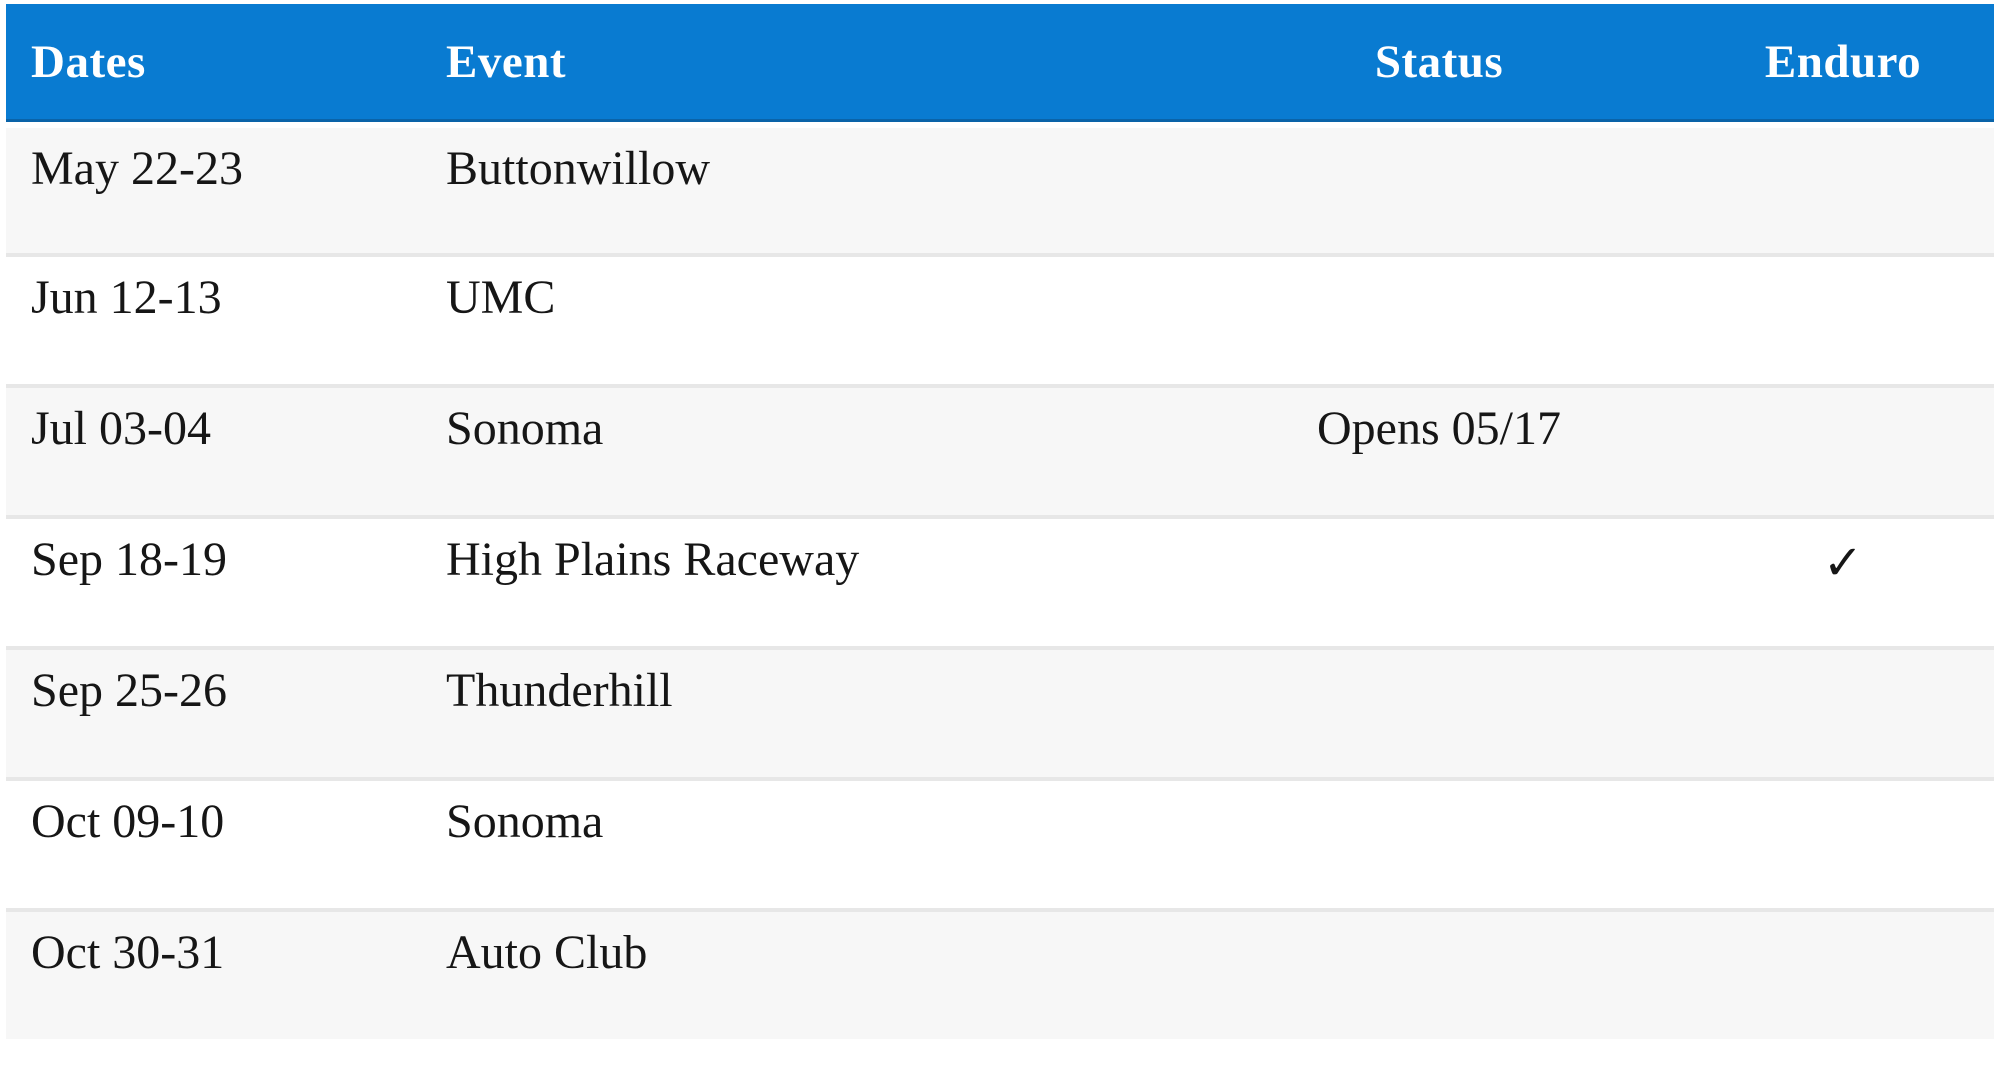 This screenshot has height=1071, width=2000. I want to click on table-row: Jul 03-04 Sonoma Opens 05/17, so click(1000, 449).